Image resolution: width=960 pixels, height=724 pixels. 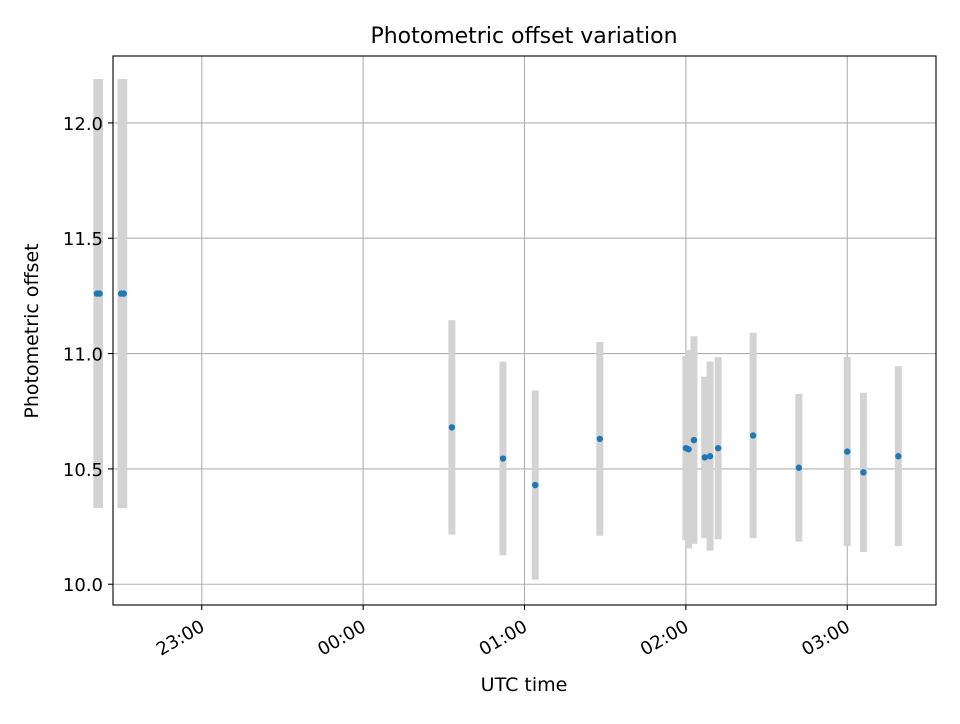 What do you see at coordinates (83, 124) in the screenshot?
I see `y-tick-label: 12.0` at bounding box center [83, 124].